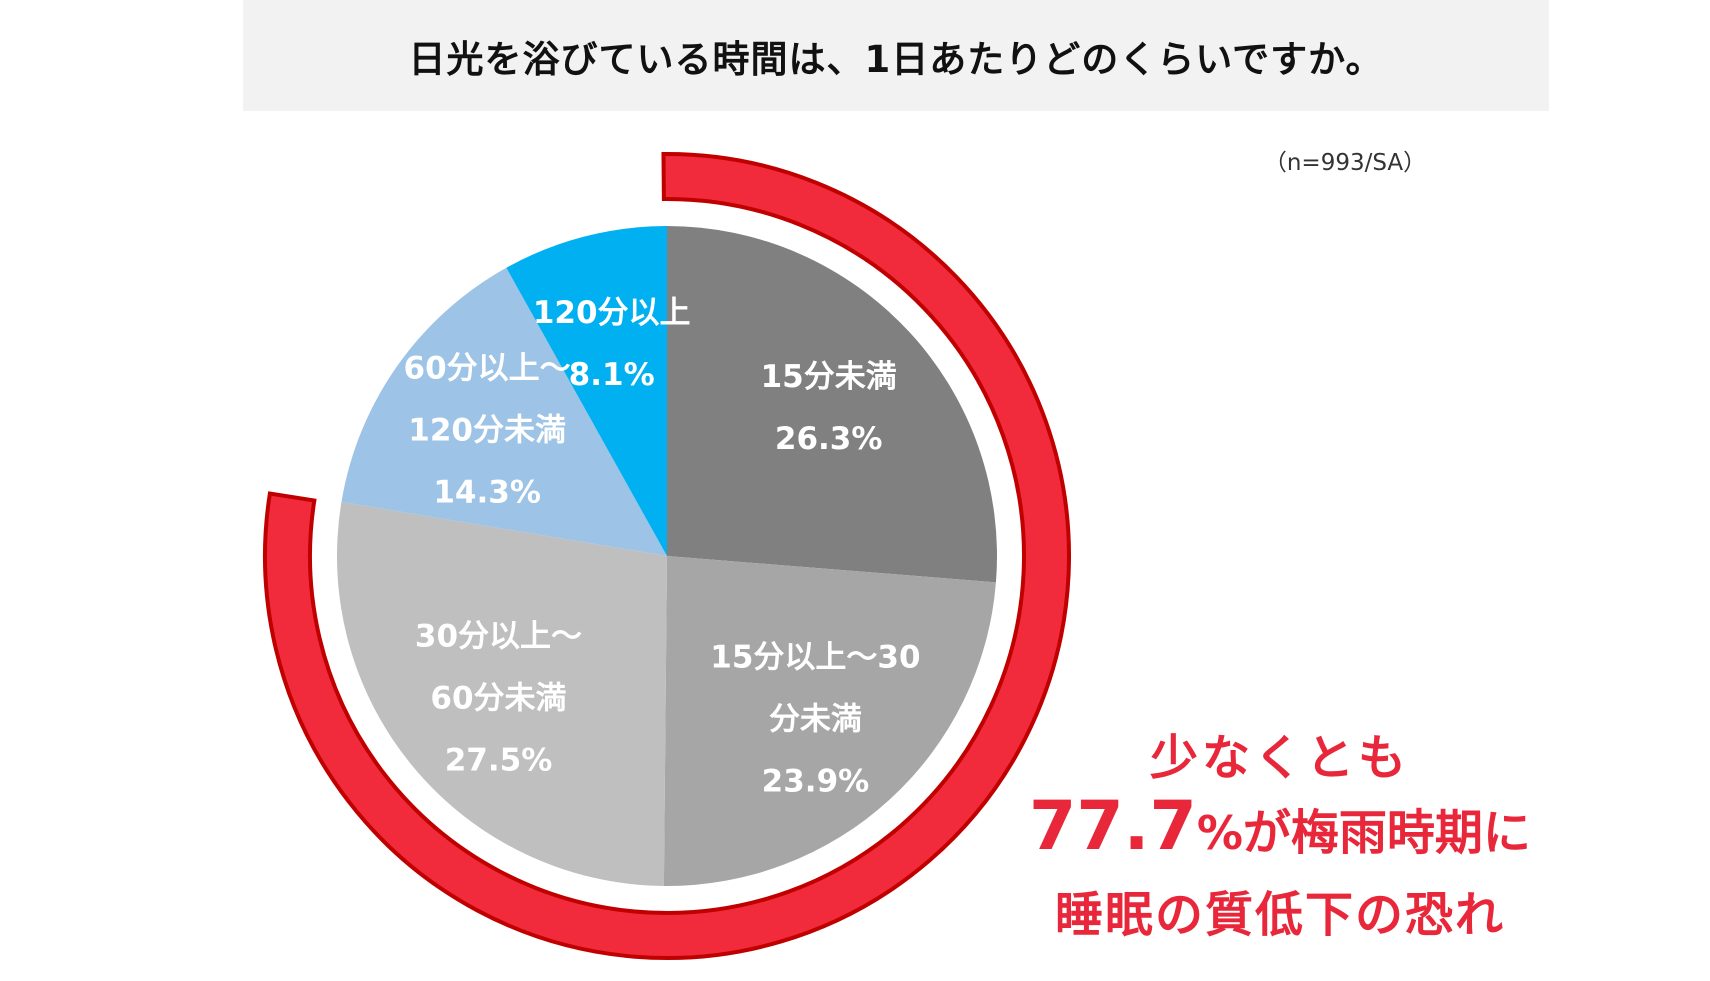  I want to click on slice-label-1: 15分未満 26.3%, so click(829, 408).